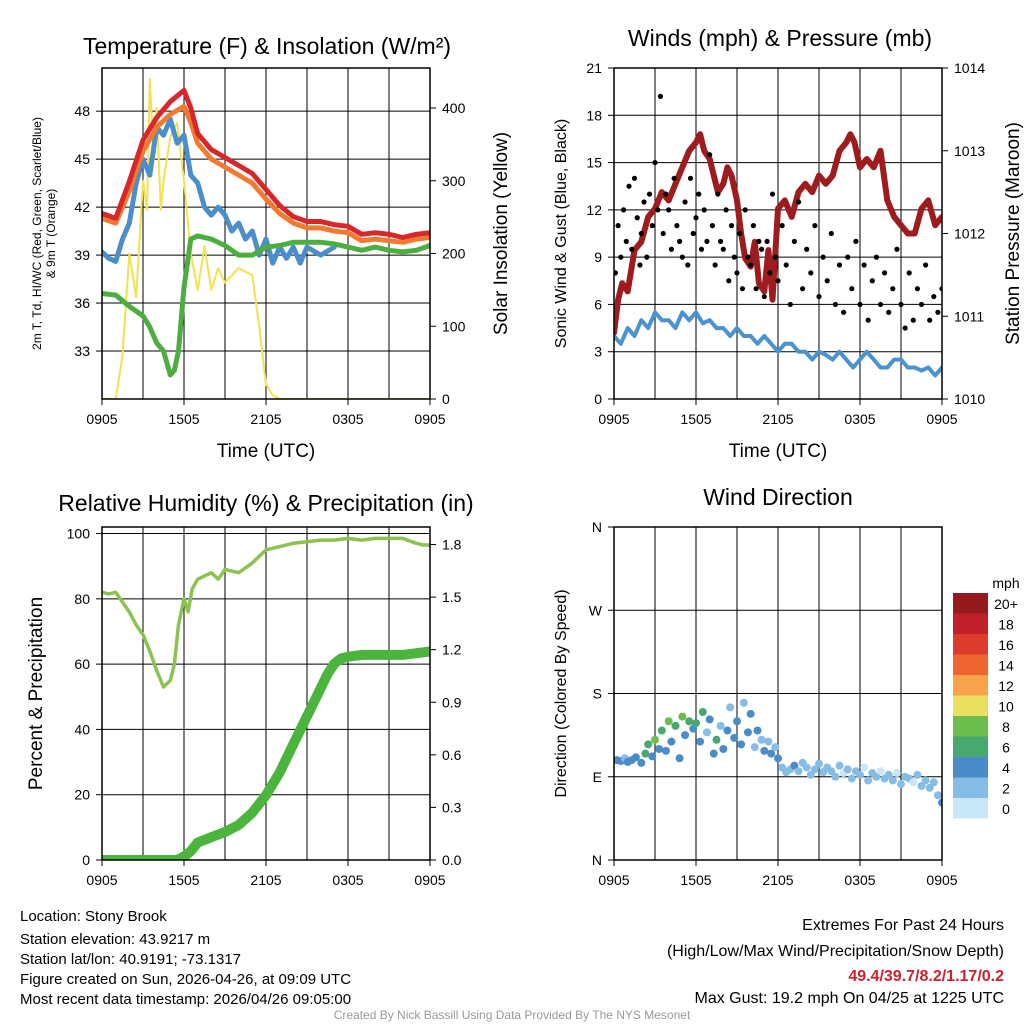  Describe the element at coordinates (597, 527) in the screenshot. I see `y-tick-label: N` at that location.